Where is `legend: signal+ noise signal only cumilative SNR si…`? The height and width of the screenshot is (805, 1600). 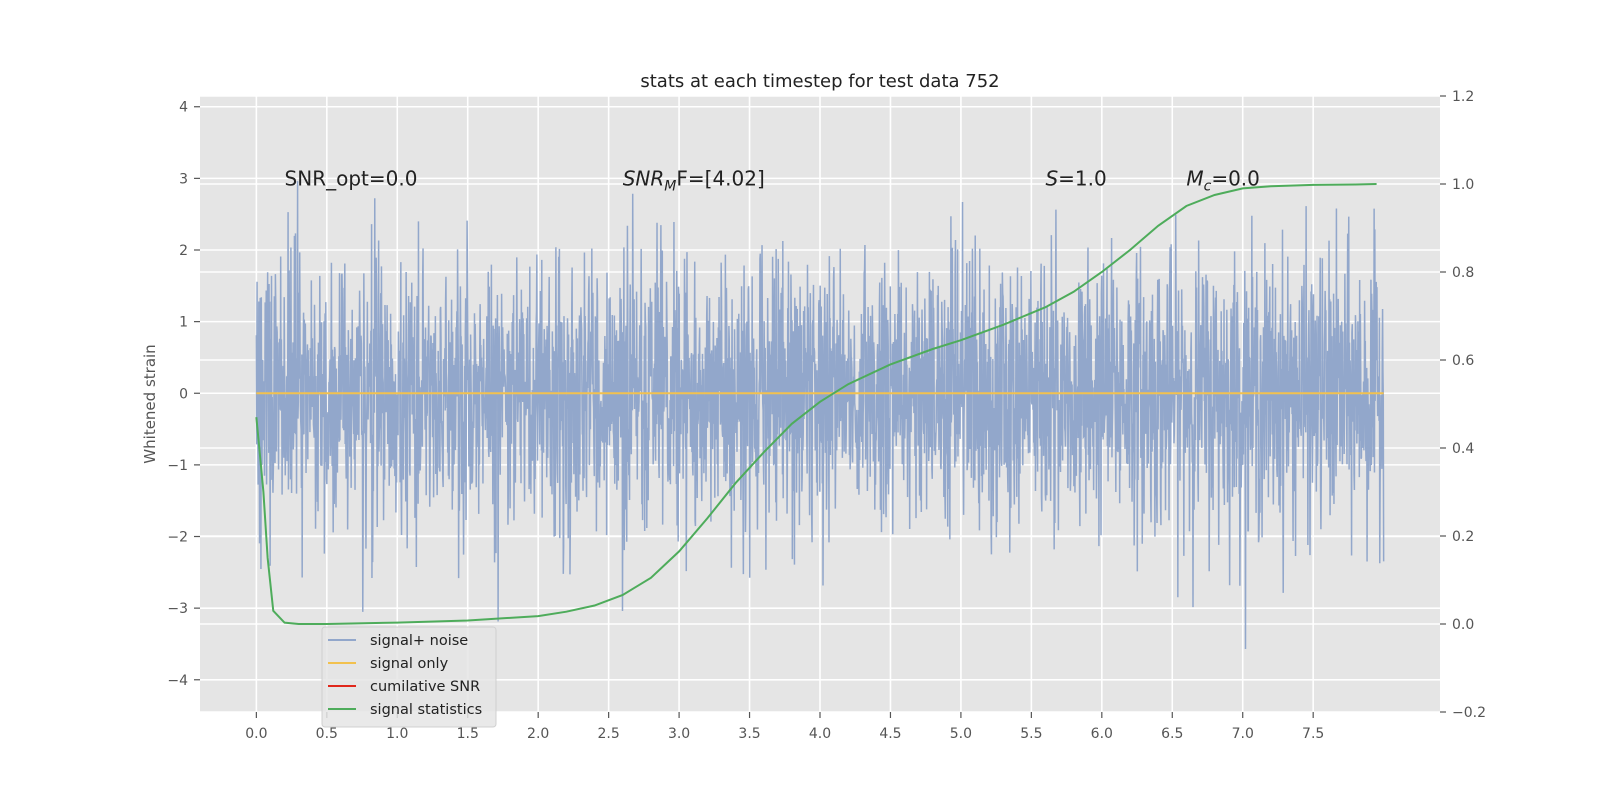
legend: signal+ noise signal only cumilative SNR si… is located at coordinates (409, 677).